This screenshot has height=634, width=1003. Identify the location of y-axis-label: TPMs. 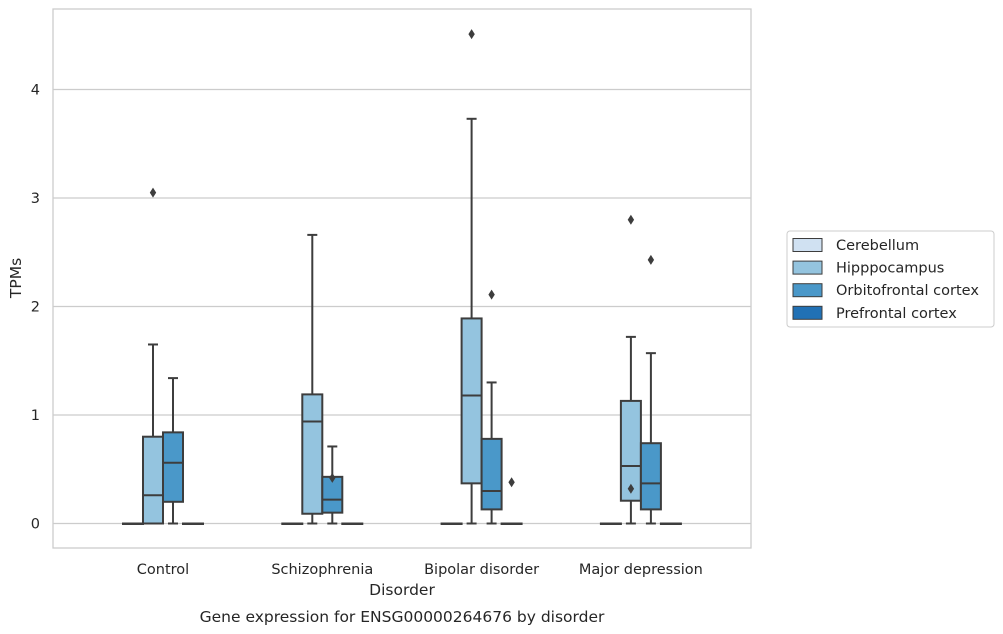
(16, 278).